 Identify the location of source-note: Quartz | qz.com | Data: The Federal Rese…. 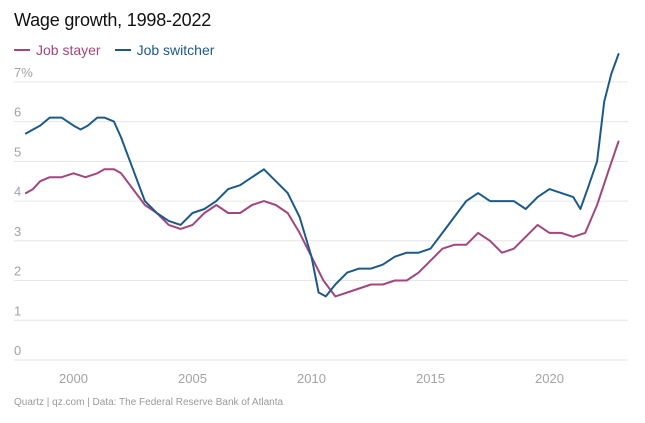
(149, 402).